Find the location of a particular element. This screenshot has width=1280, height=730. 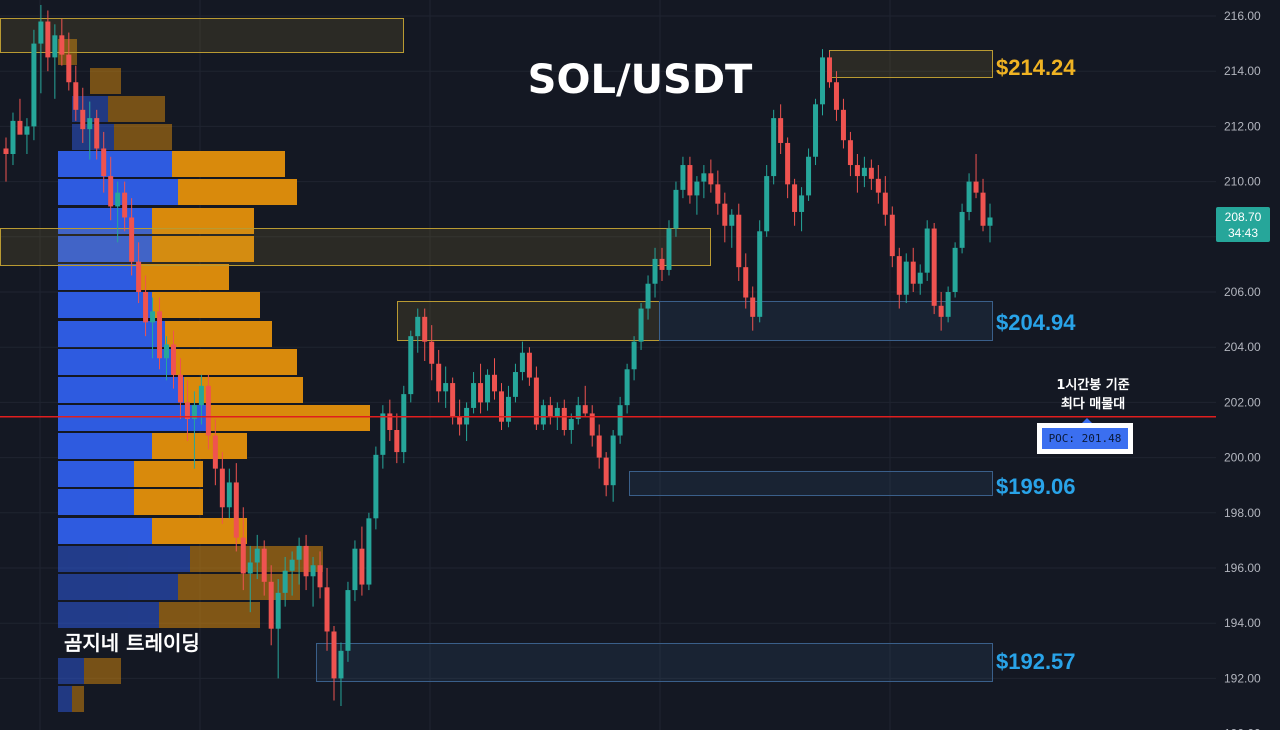

chart-title: SOL/USDT is located at coordinates (640, 80).